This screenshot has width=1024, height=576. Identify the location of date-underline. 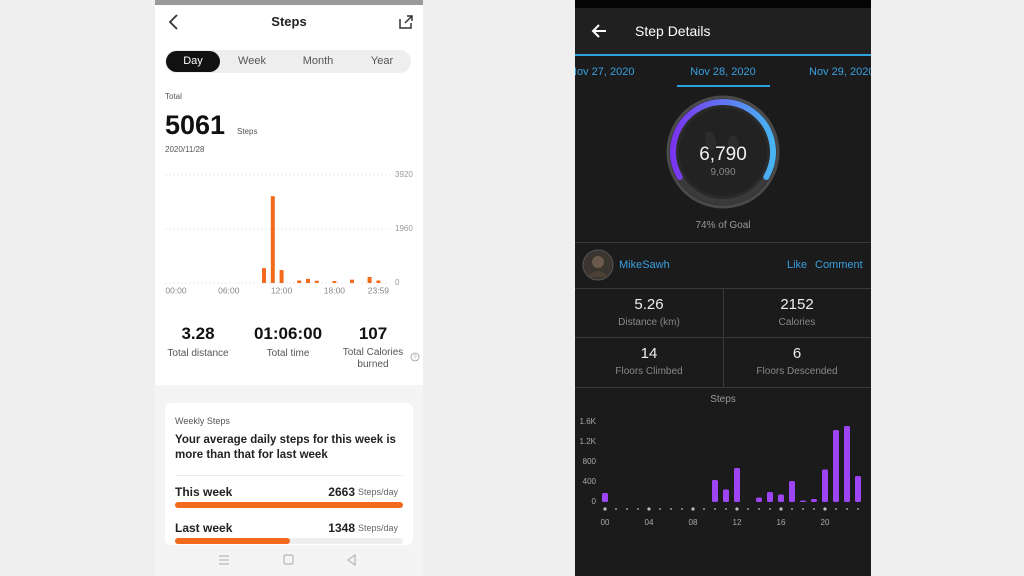
(723, 86).